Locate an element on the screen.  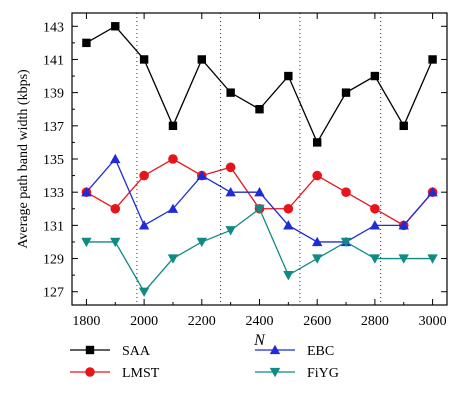
y-tick-label: 141 is located at coordinates (53, 60).